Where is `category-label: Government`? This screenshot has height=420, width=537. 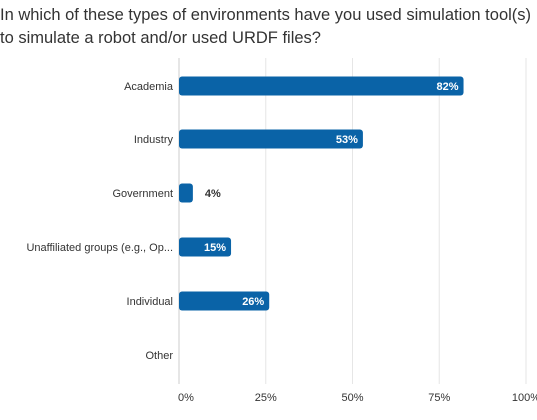 category-label: Government is located at coordinates (142, 194).